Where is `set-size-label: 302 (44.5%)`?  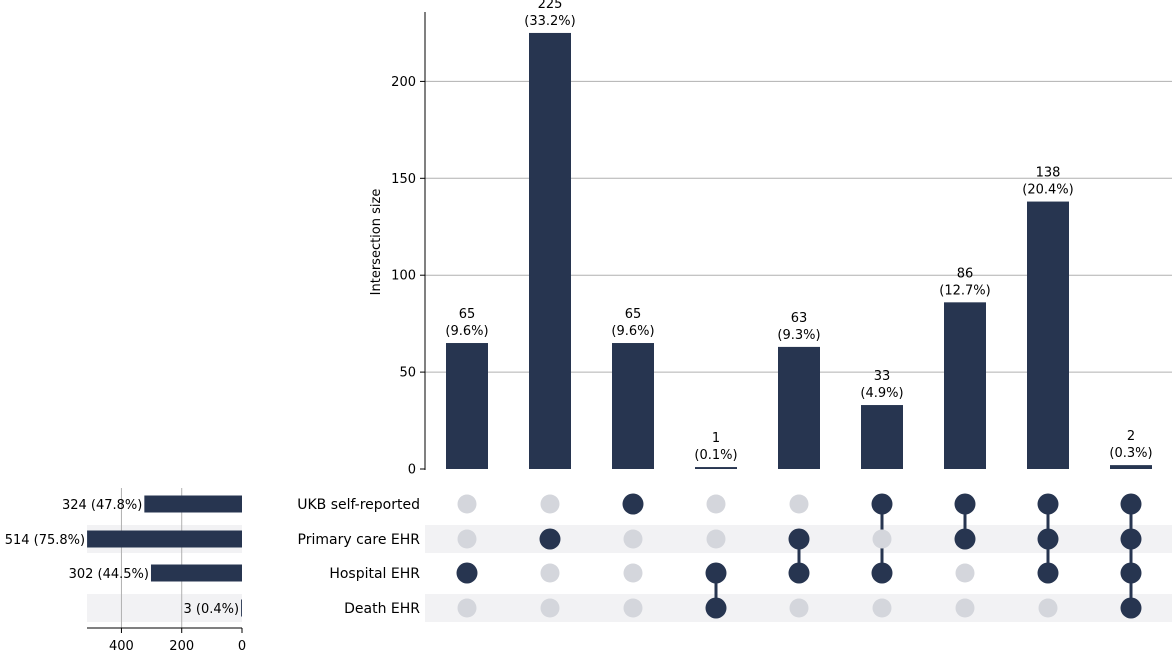
set-size-label: 302 (44.5%) is located at coordinates (109, 574).